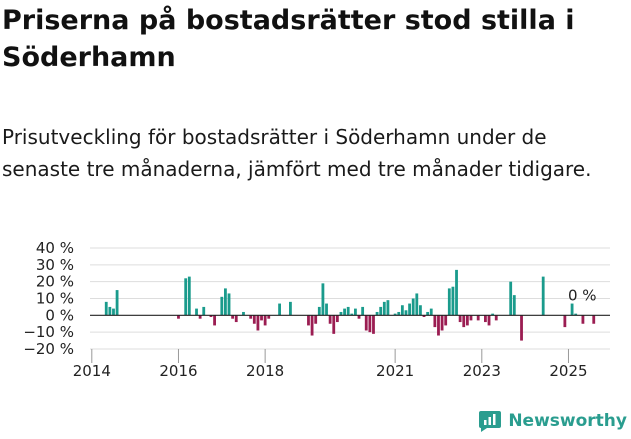 The image size is (631, 439). I want to click on y-tick-label: 10 %, so click(55, 299).